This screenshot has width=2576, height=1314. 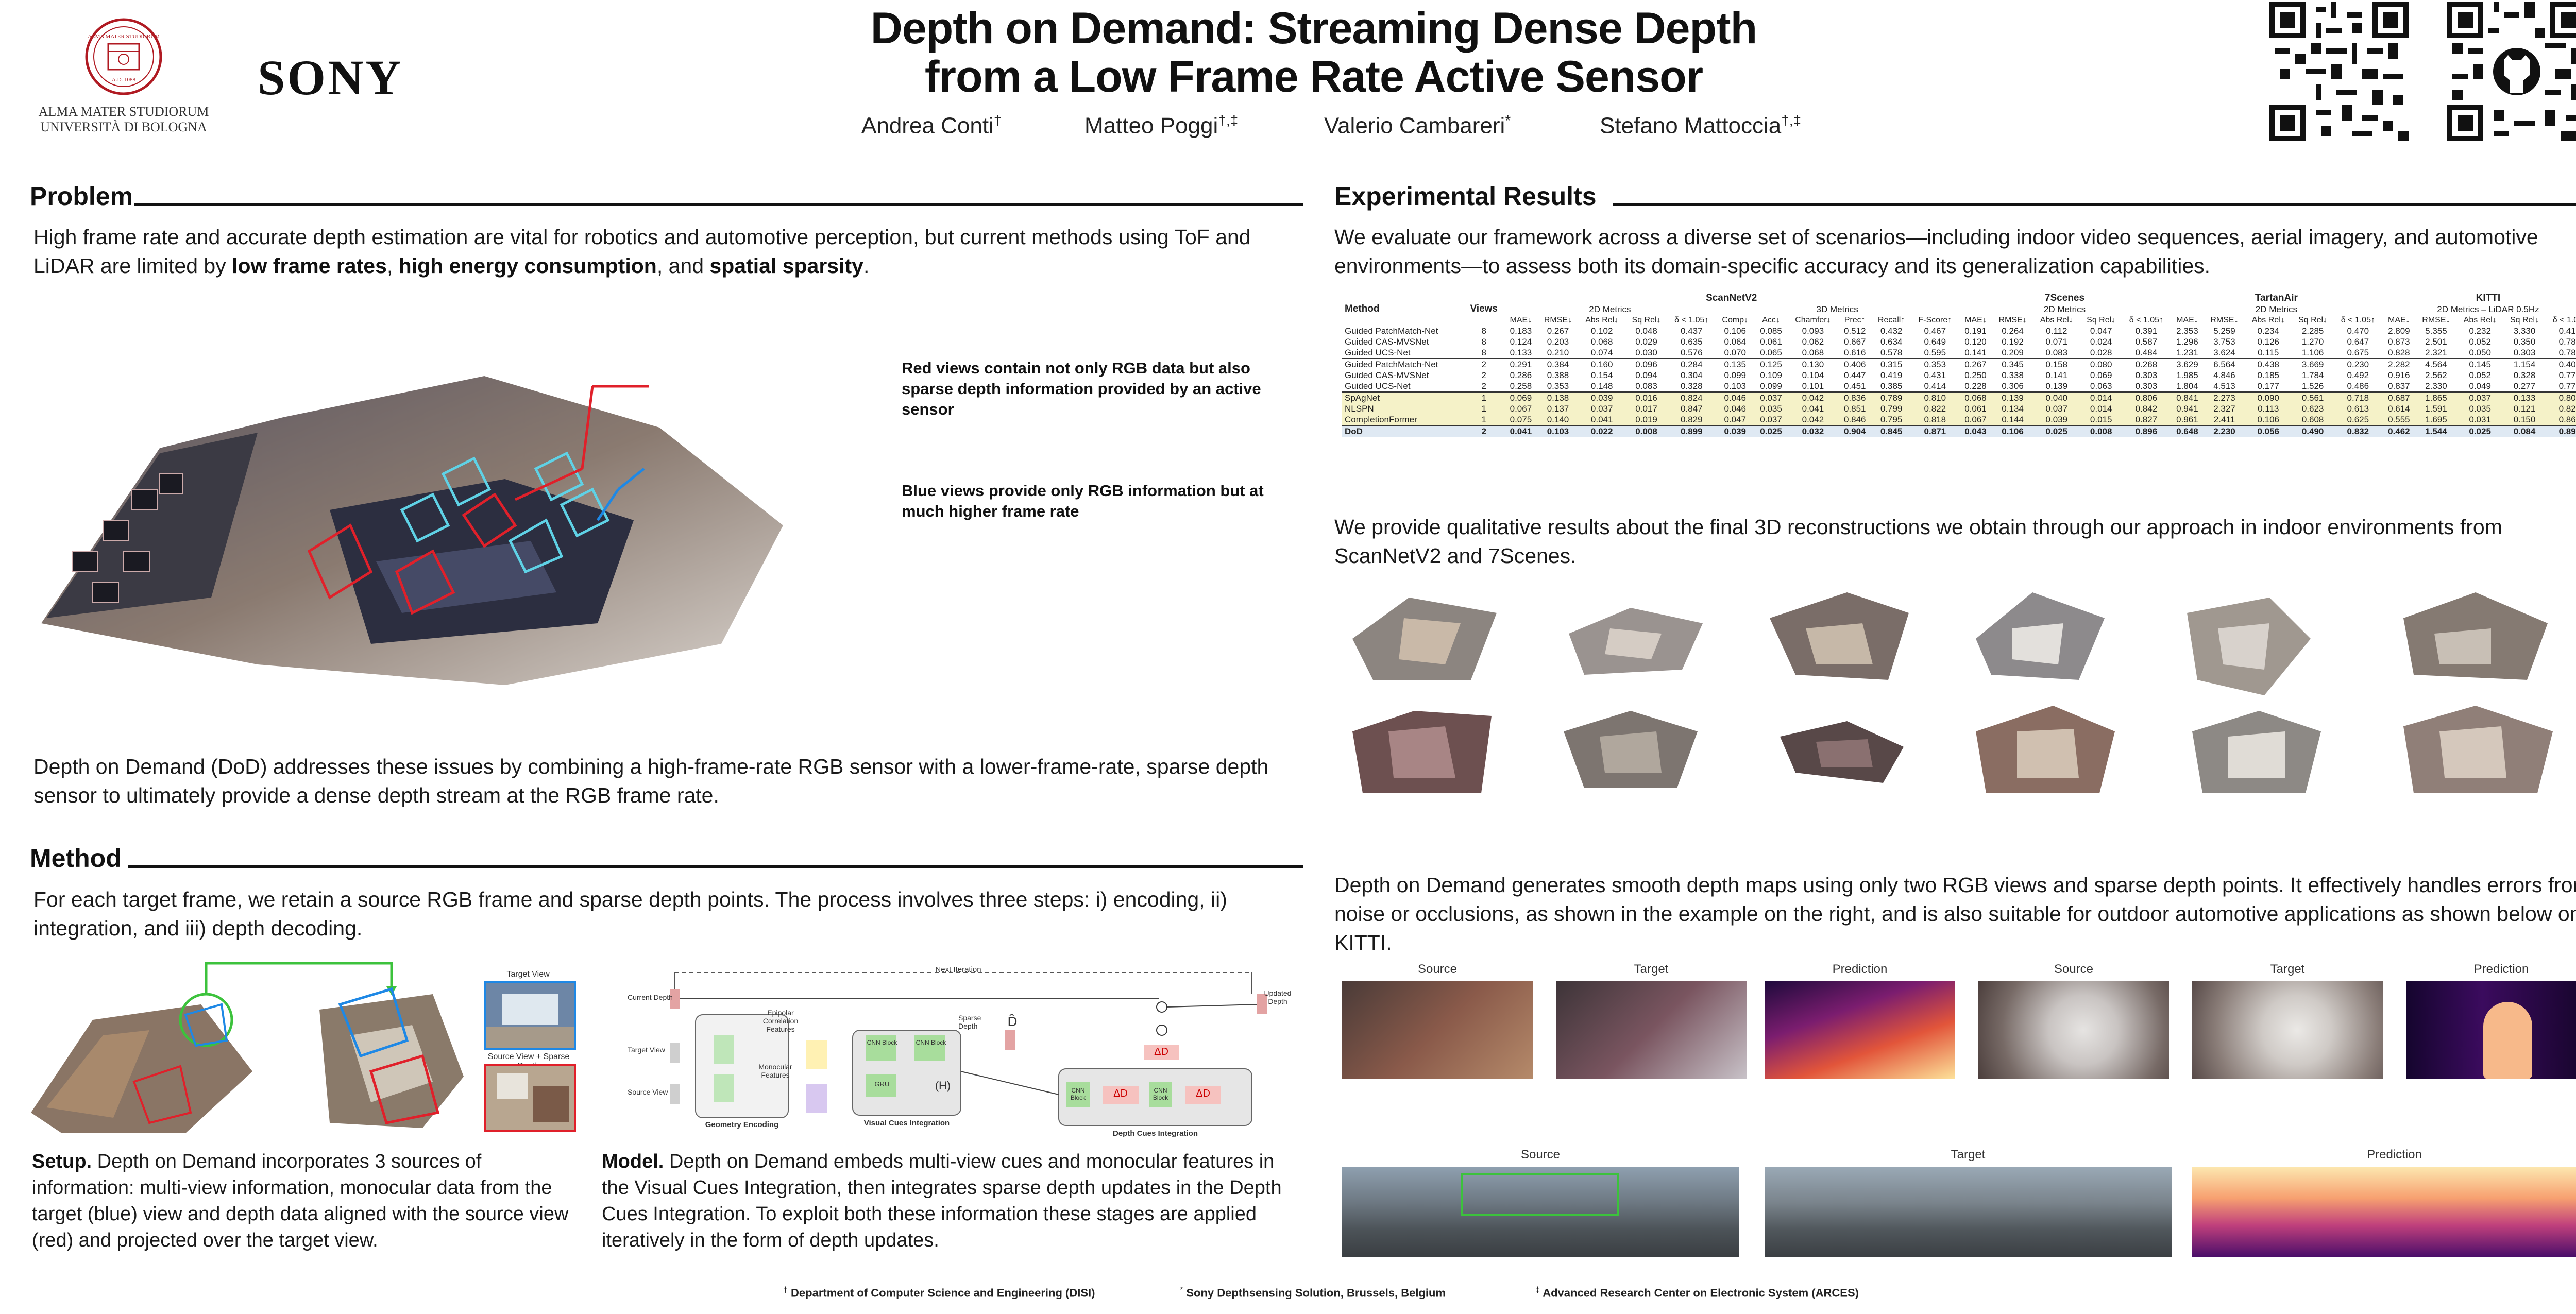 I want to click on table-cell: 0.384, so click(x=1558, y=364).